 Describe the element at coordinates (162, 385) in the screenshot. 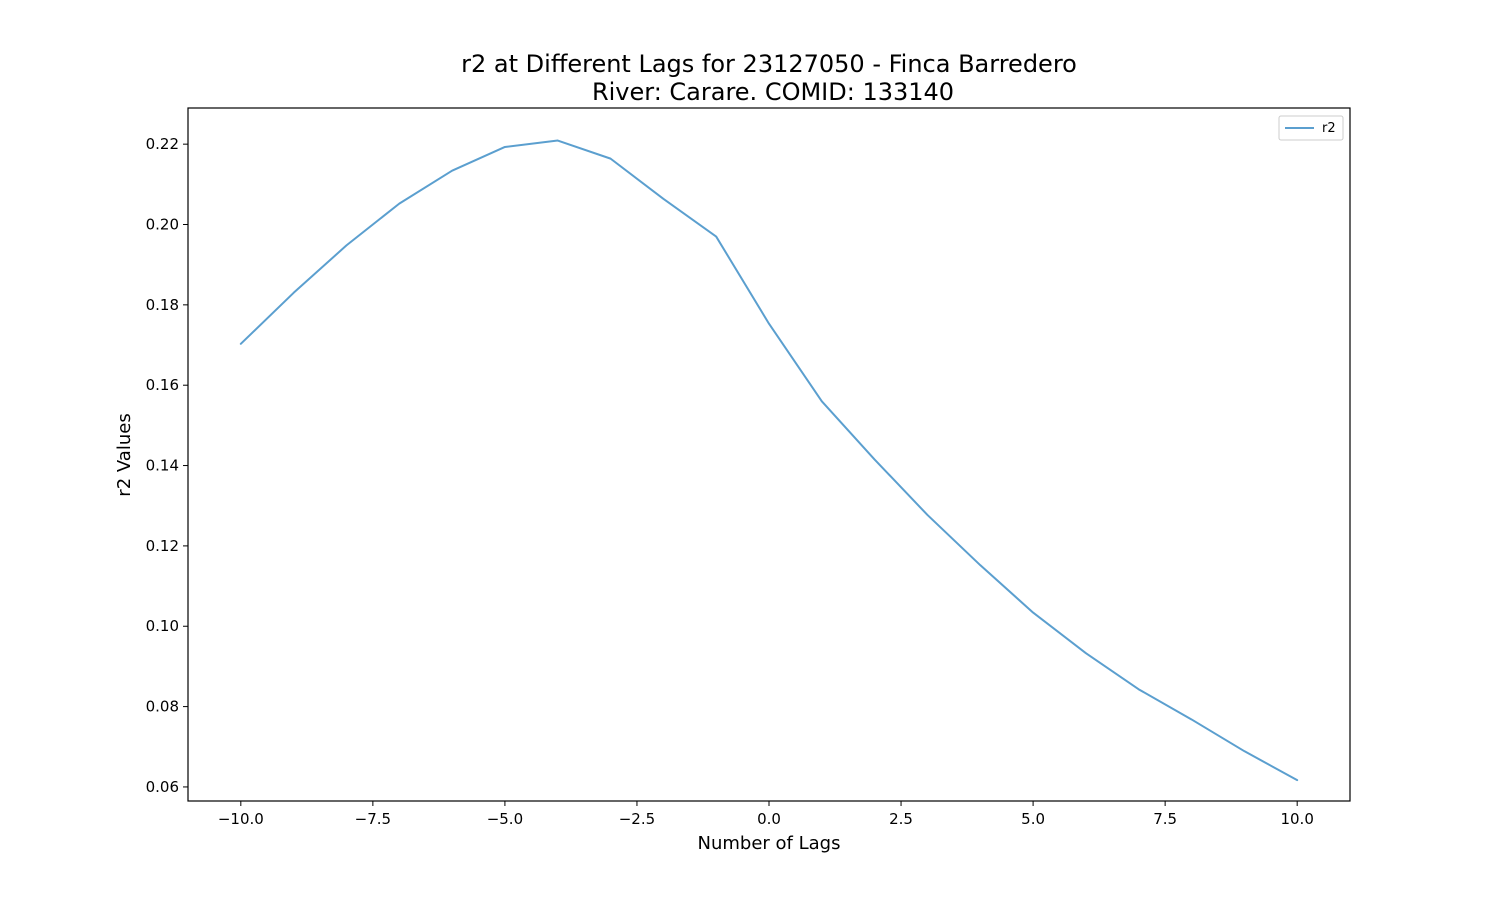

I see `y-tick-label: 0.16` at that location.